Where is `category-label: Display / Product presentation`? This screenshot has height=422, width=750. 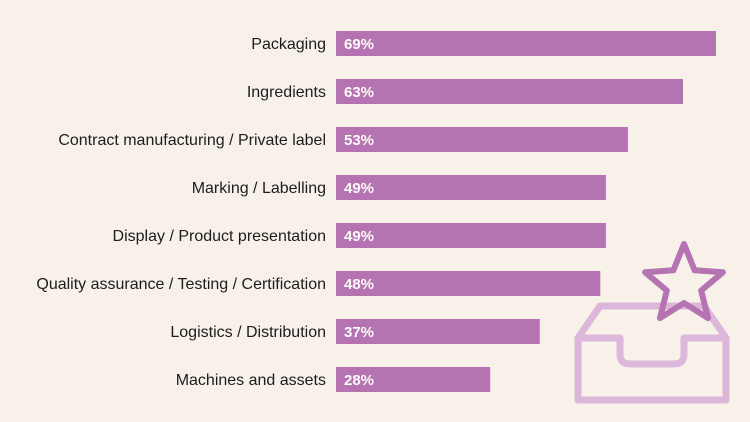 category-label: Display / Product presentation is located at coordinates (219, 236).